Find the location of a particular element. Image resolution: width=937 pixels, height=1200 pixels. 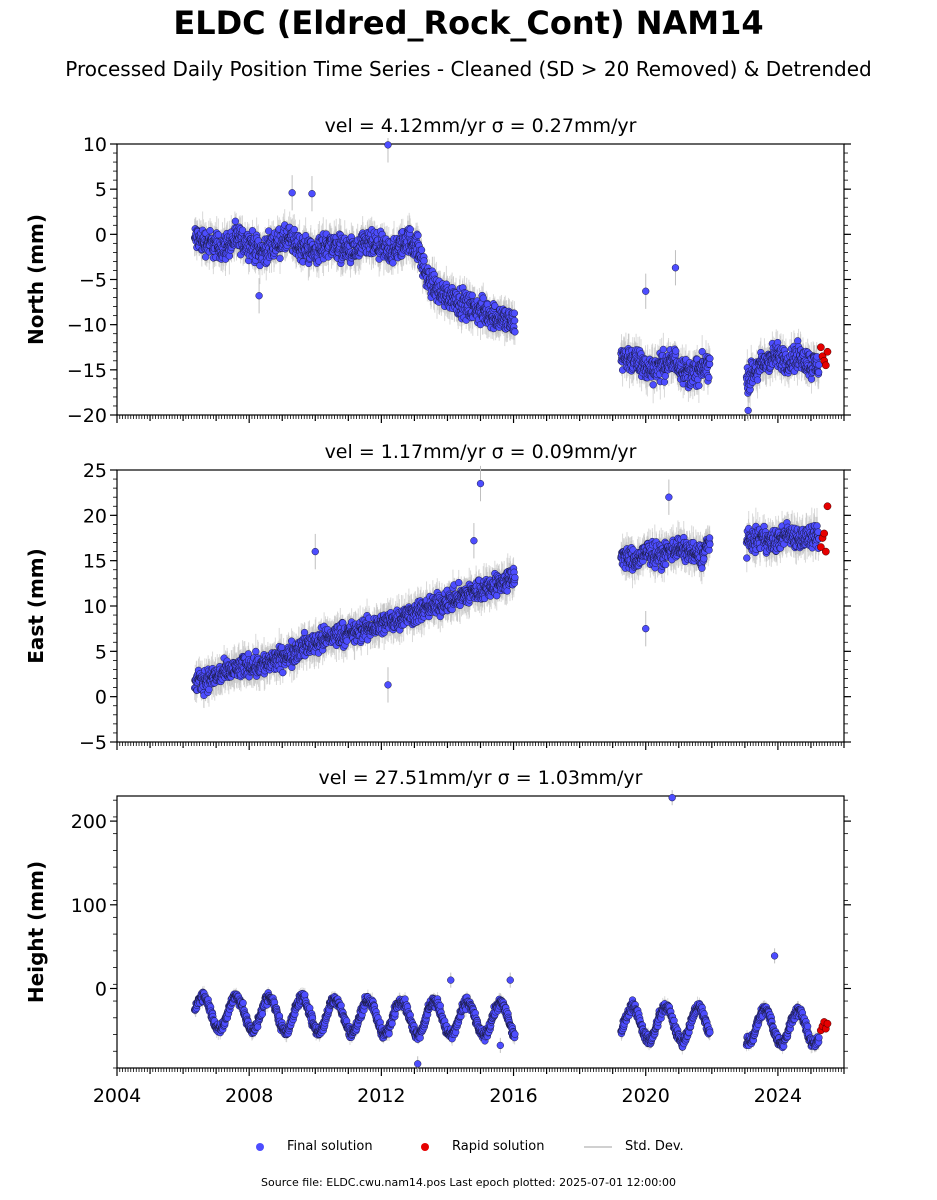

figure-title: ELDC (Eldred_Rock_Cont) NAM14 is located at coordinates (468, 23).